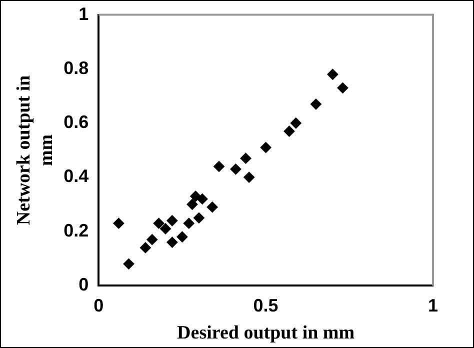 This screenshot has width=474, height=348. What do you see at coordinates (76, 122) in the screenshot?
I see `y-tick-label: 0.6` at bounding box center [76, 122].